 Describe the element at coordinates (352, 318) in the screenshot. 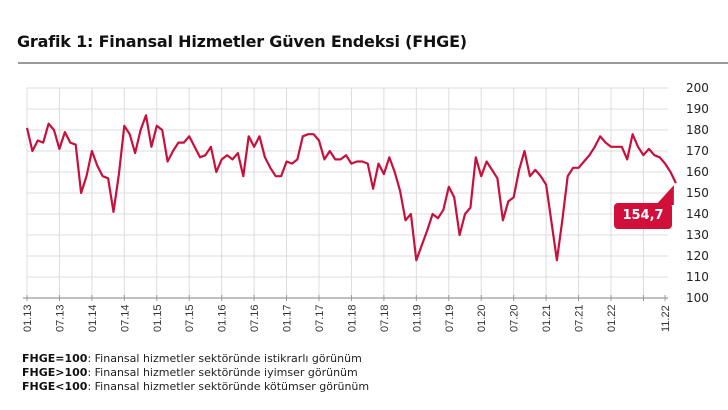

I see `x-tick-label: 01.18` at that location.